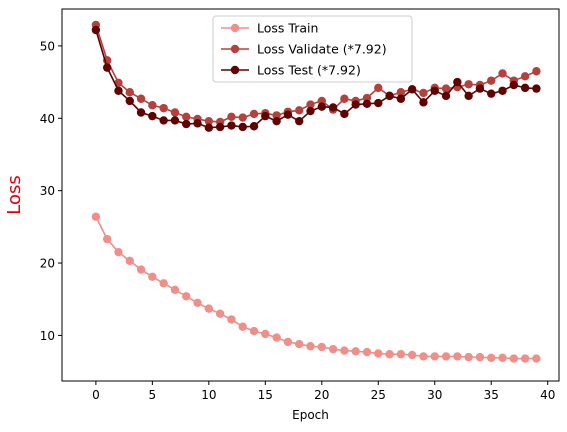 Image resolution: width=567 pixels, height=432 pixels. Describe the element at coordinates (310, 415) in the screenshot. I see `x-axis-label: Epoch` at that location.